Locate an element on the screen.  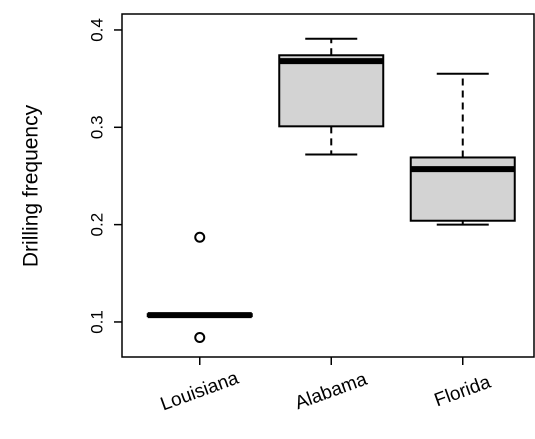
y-tick-label: 0.2 is located at coordinates (96, 225).